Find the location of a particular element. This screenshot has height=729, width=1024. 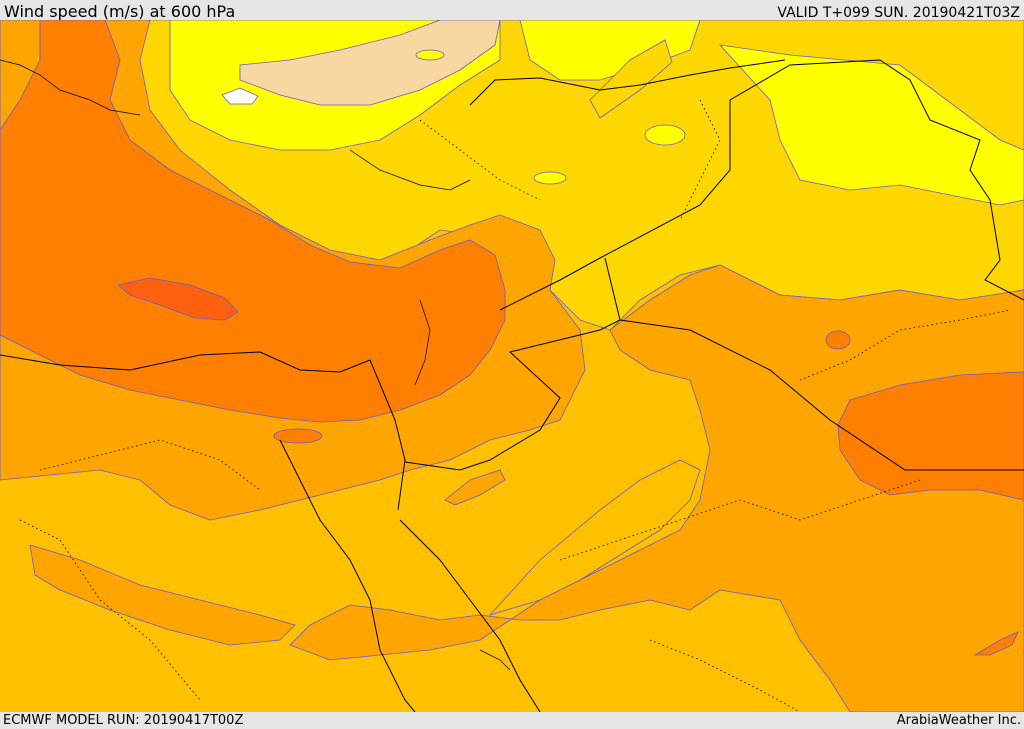

band-lightest-patch is located at coordinates (370, 63).